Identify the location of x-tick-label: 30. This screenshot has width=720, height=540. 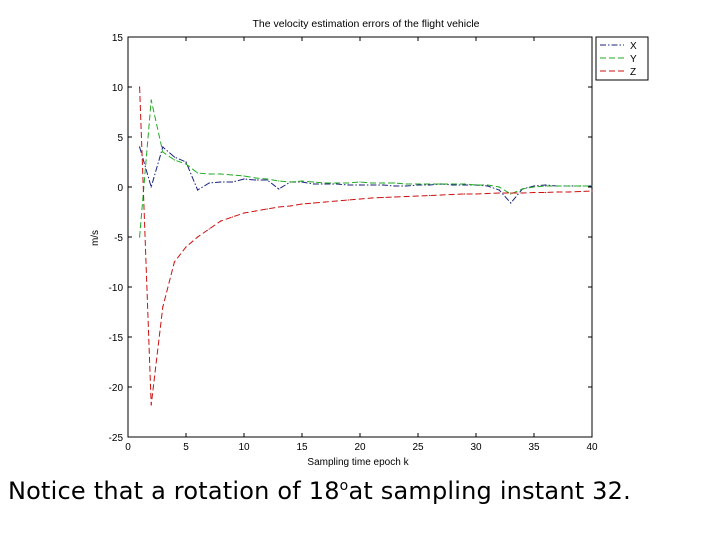
(476, 447).